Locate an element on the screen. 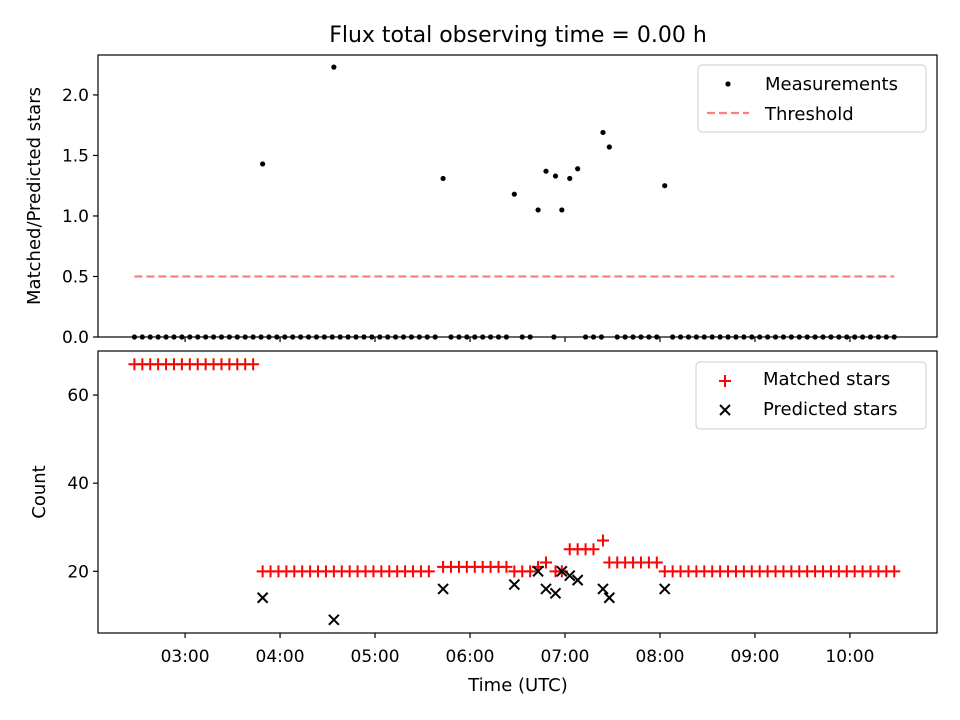 The image size is (960, 720). bottom-legend: Matched stars Predicted stars is located at coordinates (811, 395).